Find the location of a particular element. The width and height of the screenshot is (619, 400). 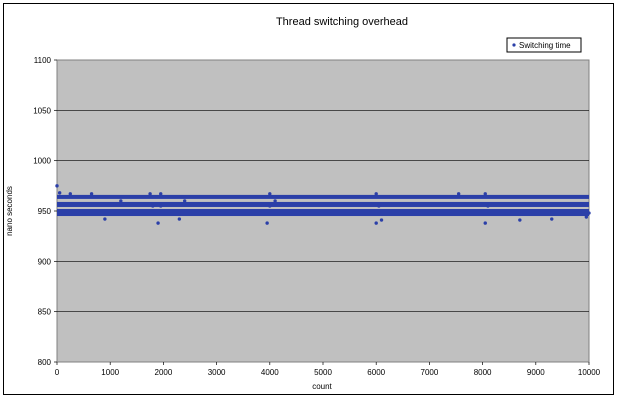

x-tick-label: 1000 is located at coordinates (110, 372).